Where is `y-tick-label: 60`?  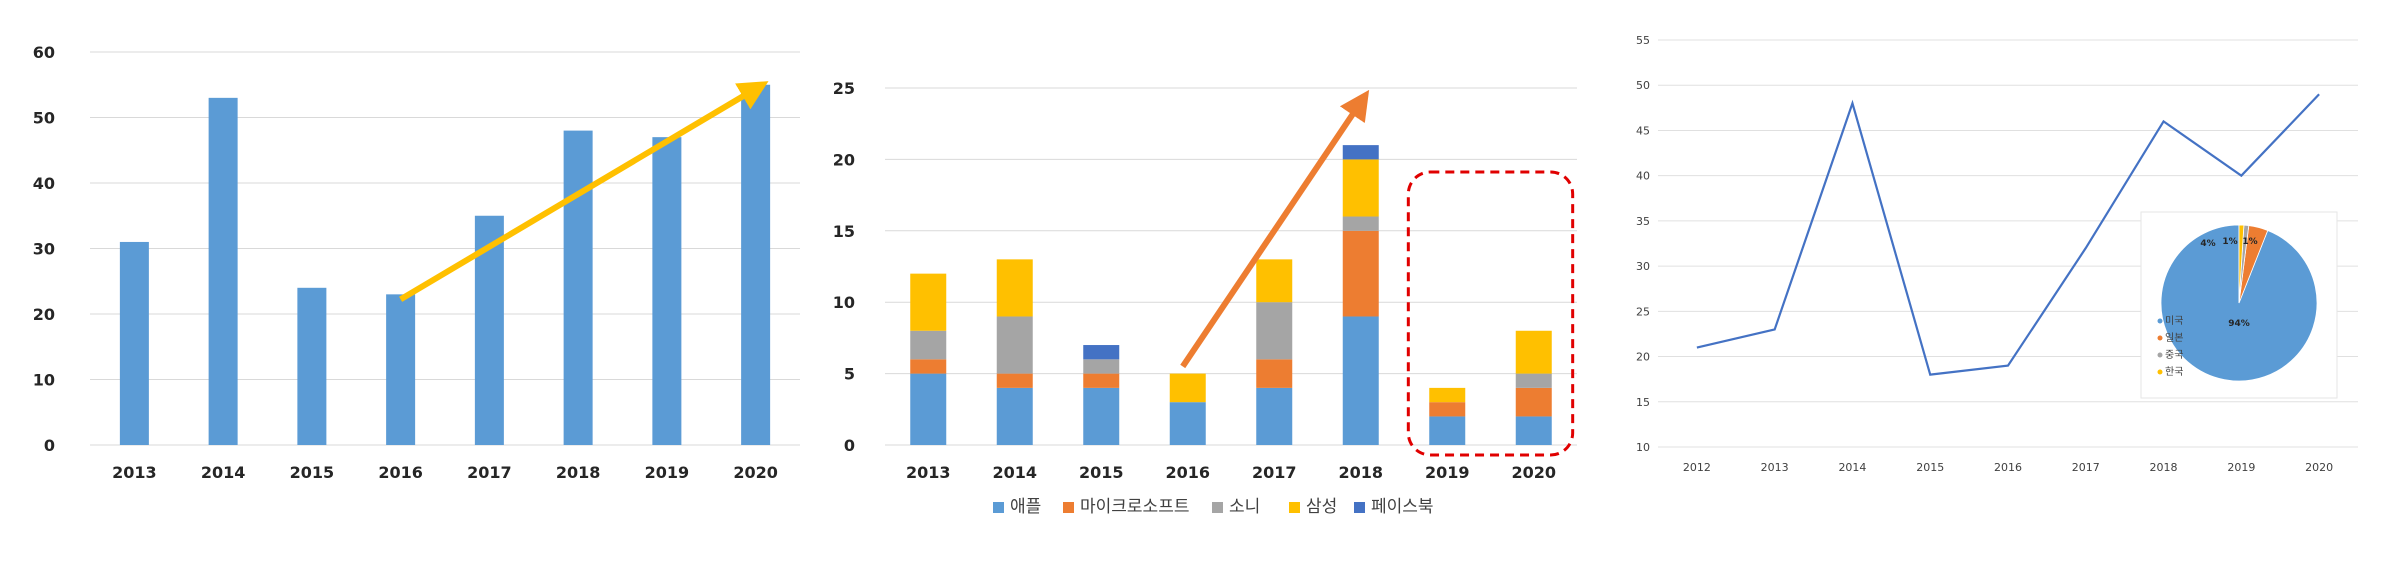
y-tick-label: 60 is located at coordinates (44, 52).